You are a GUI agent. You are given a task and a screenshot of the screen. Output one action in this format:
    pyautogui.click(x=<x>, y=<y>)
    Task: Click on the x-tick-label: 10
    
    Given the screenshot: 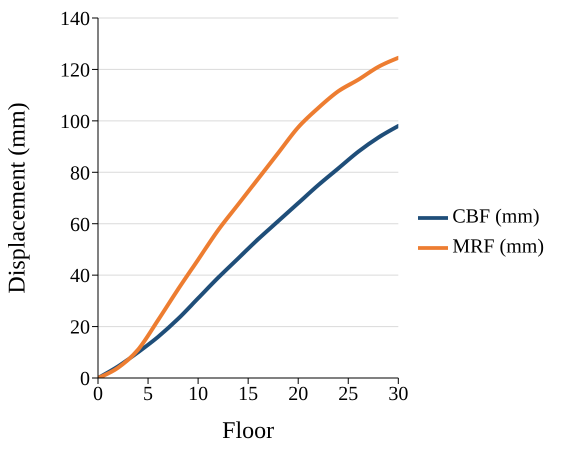 What is the action you would take?
    pyautogui.click(x=198, y=394)
    